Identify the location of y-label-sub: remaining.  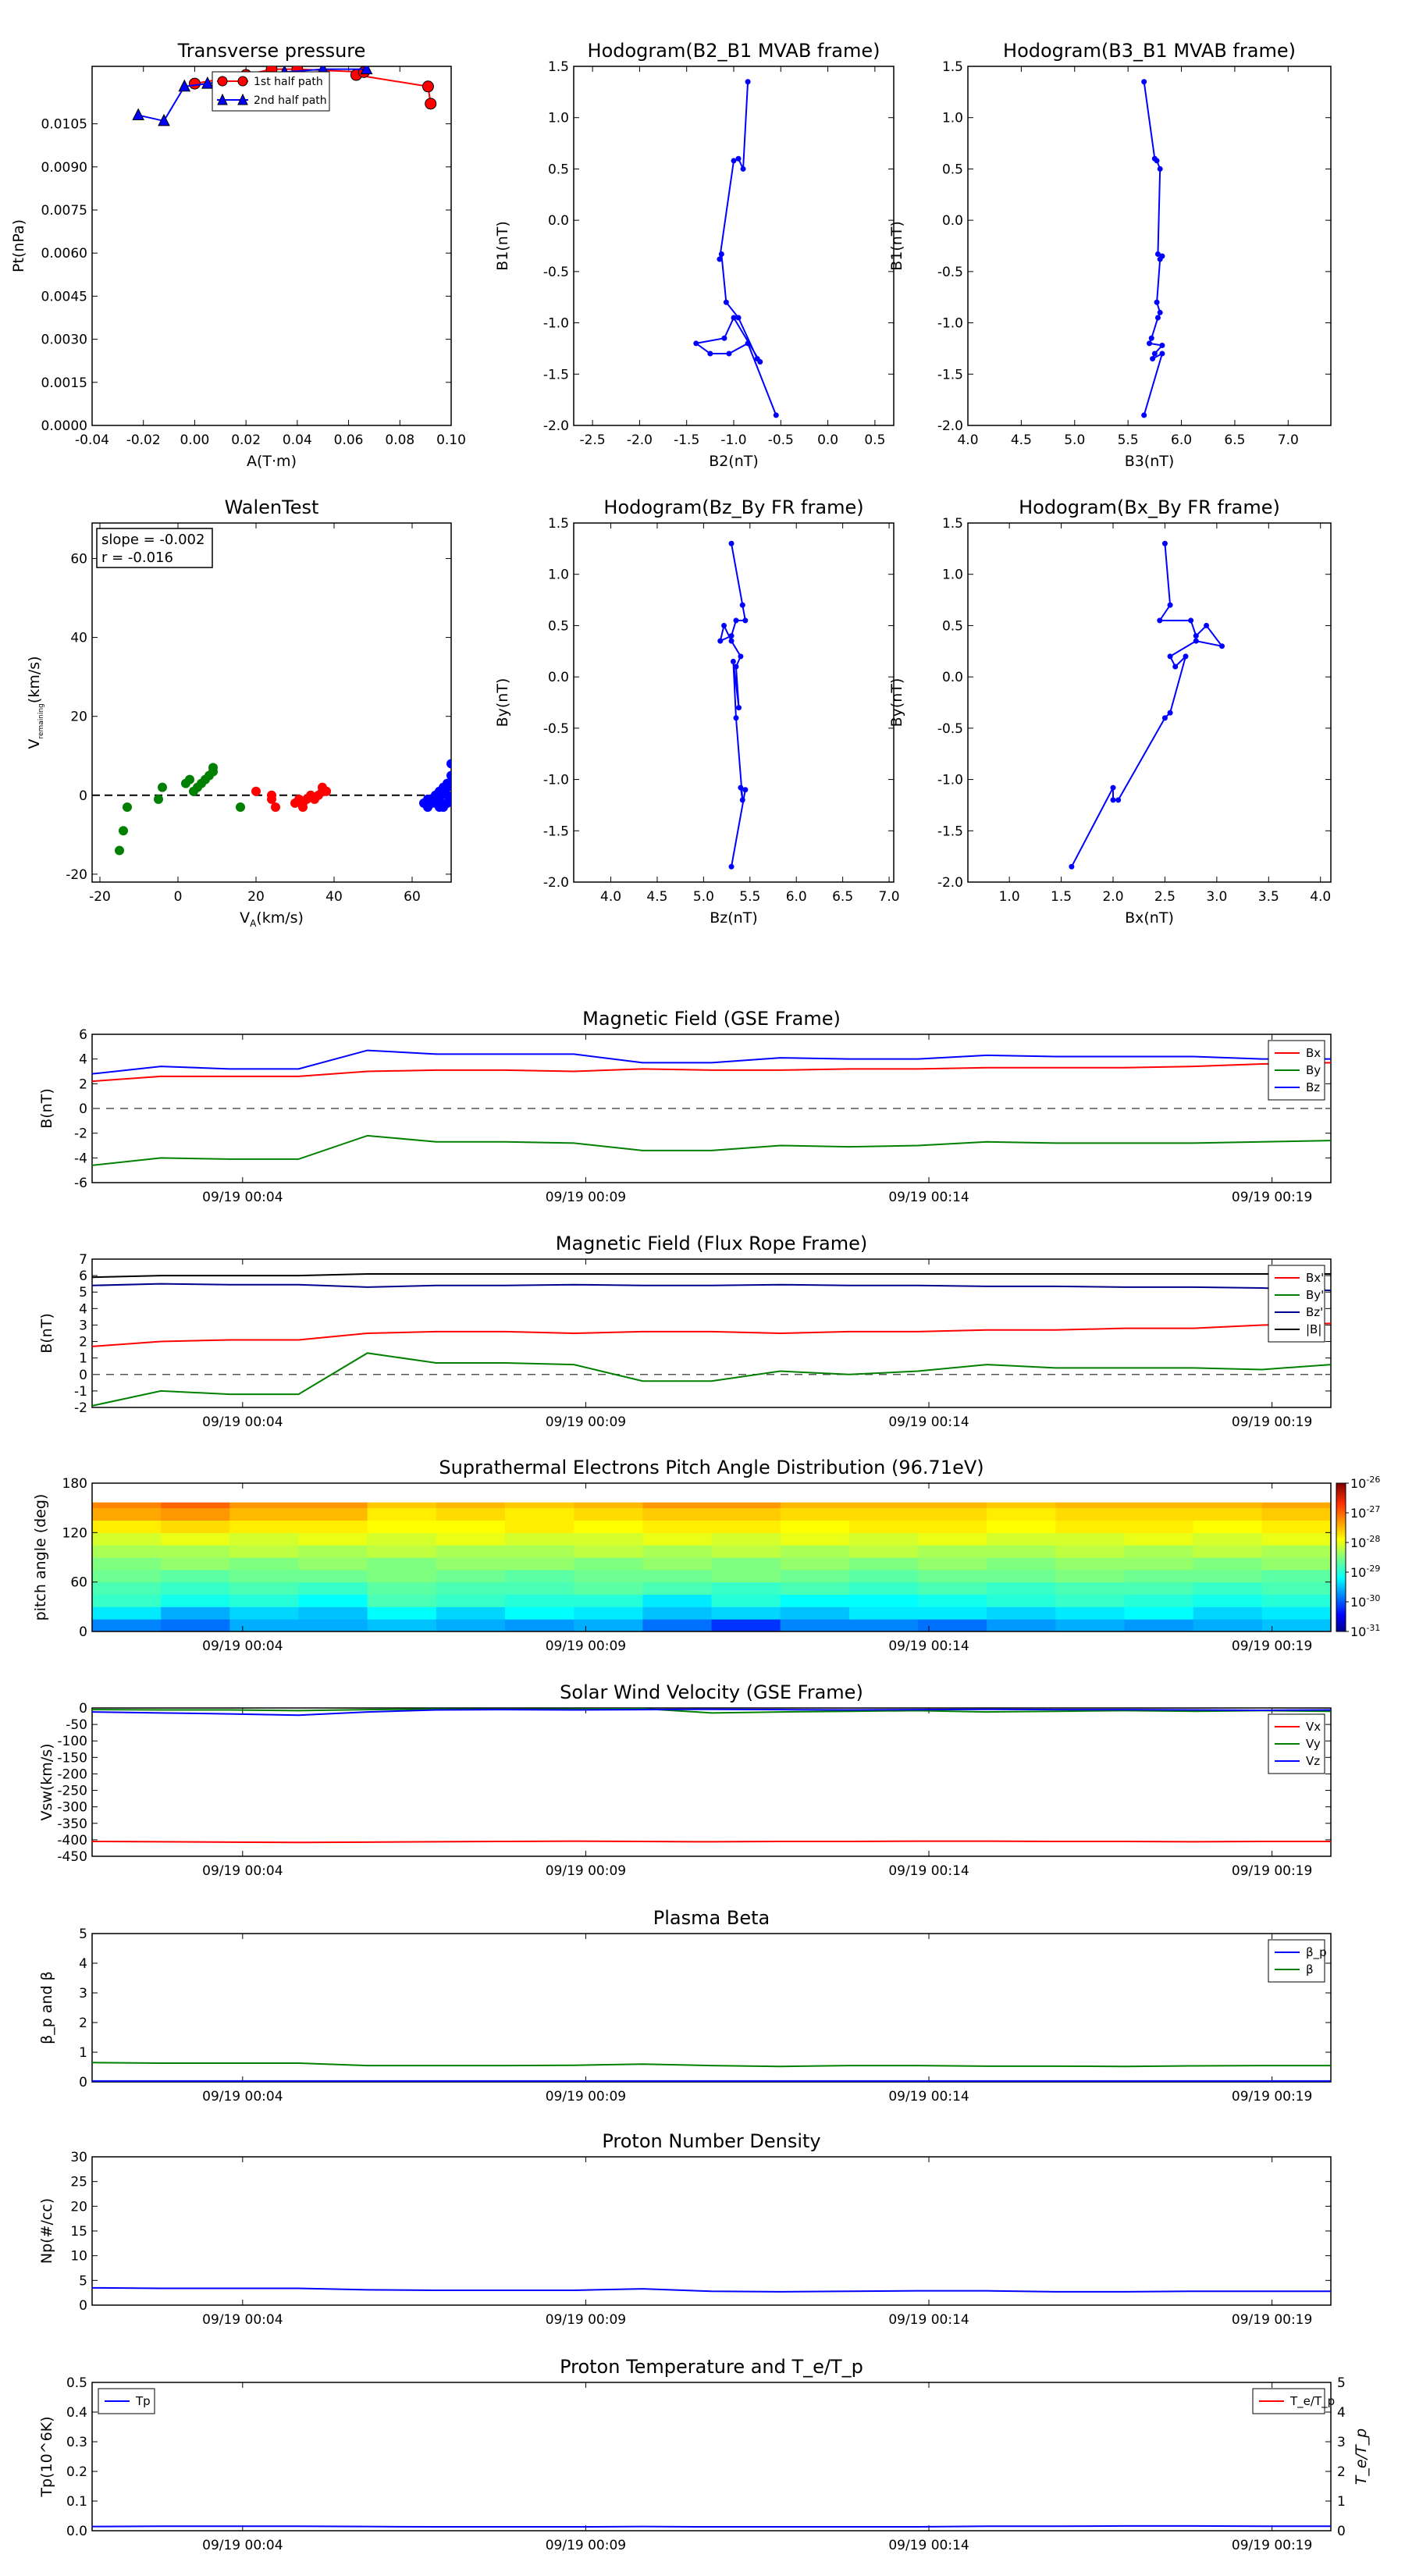
(41, 720).